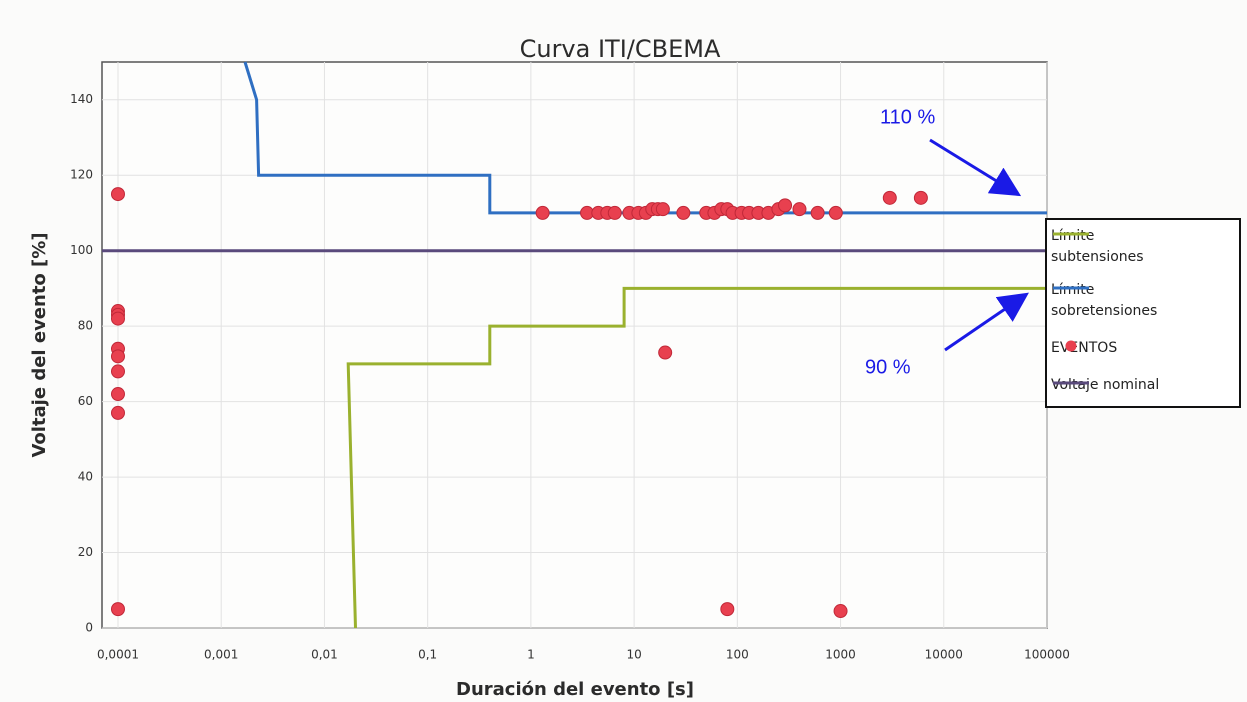  I want to click on annotation: 110 %, so click(907, 117).